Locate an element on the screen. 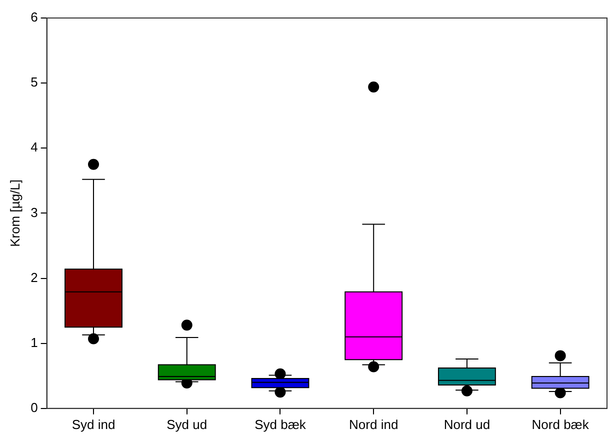 This screenshot has width=613, height=440. y-tick-label: 1 is located at coordinates (34, 342).